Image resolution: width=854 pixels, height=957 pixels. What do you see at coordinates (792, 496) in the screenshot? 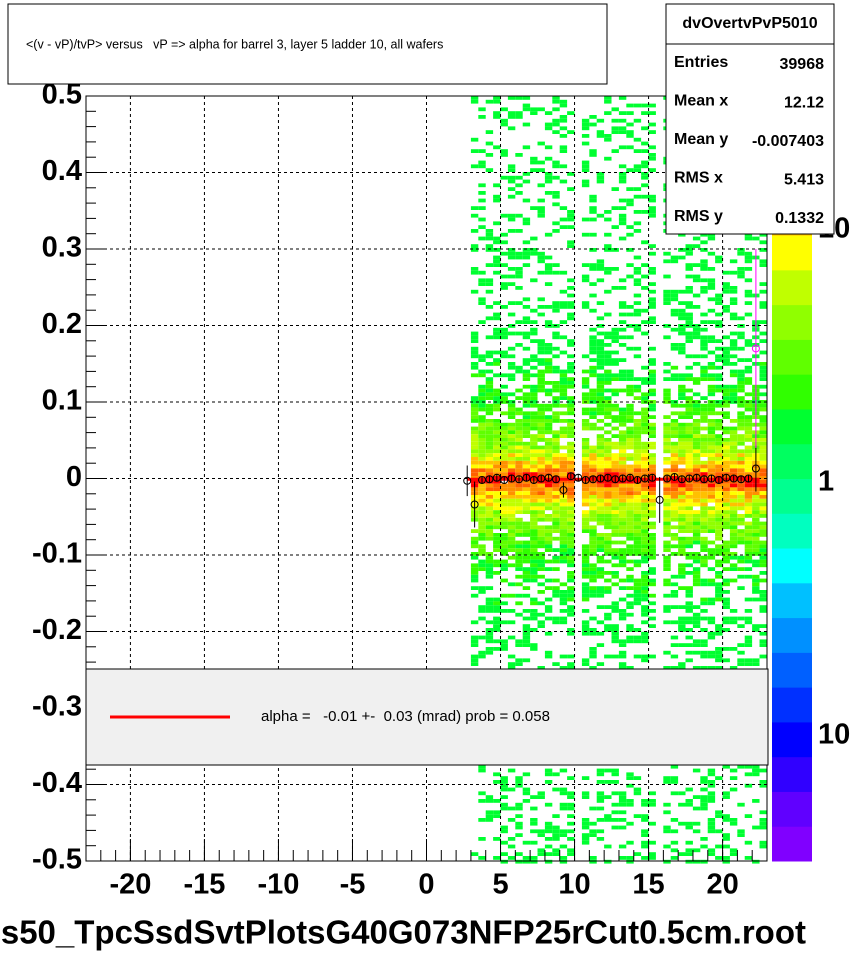
I see `palette-cell` at bounding box center [792, 496].